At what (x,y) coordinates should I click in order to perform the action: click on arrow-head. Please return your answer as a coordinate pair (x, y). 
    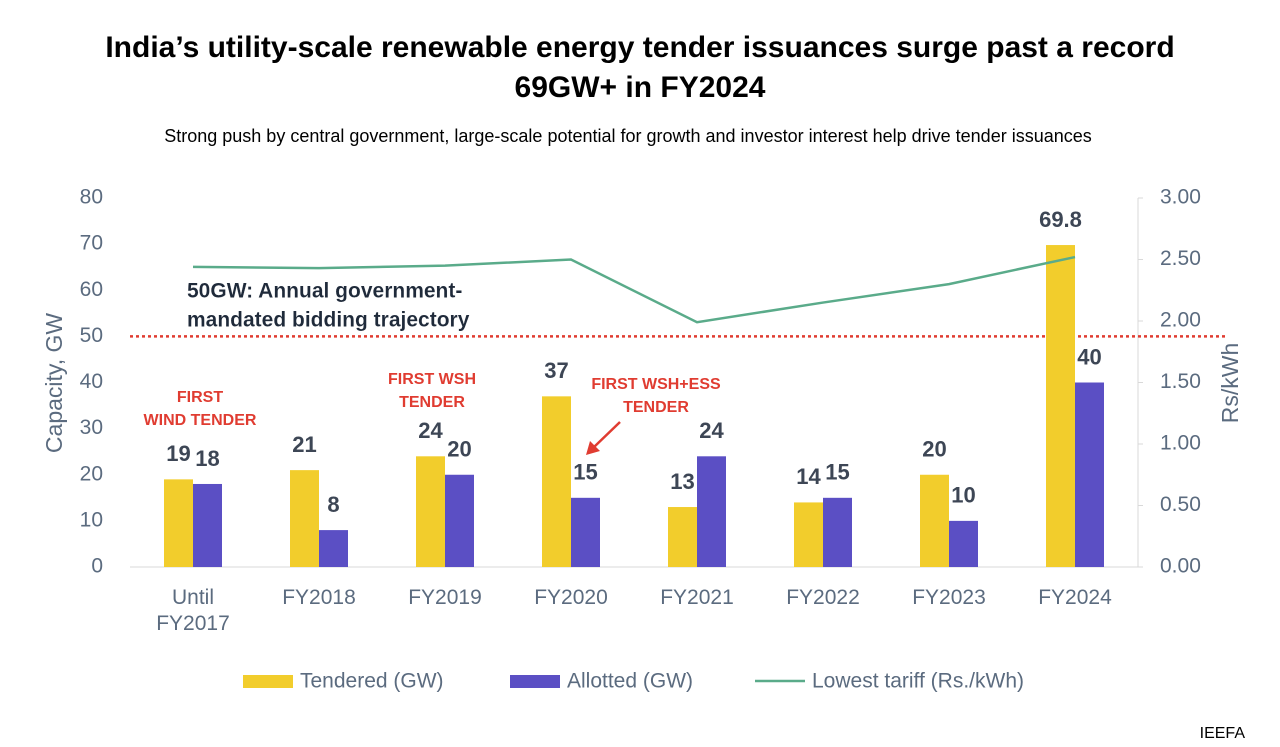
    Looking at the image, I should click on (593, 448).